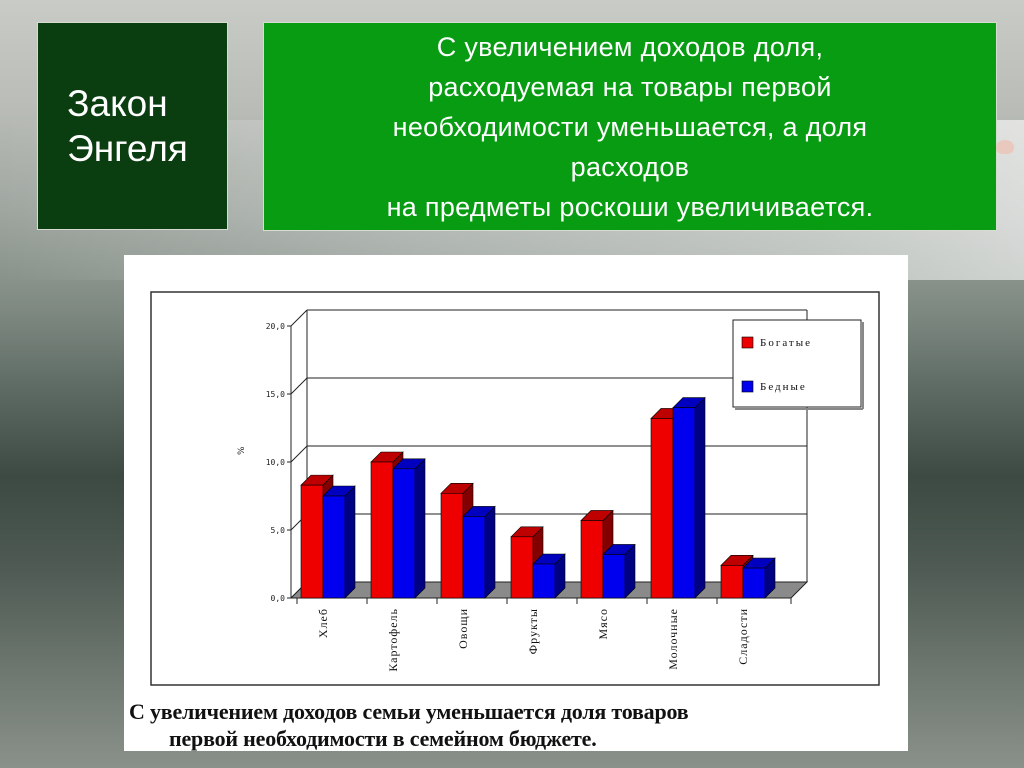 This screenshot has height=768, width=1024. What do you see at coordinates (533, 631) in the screenshot?
I see `x-tick-label: Фрукты` at bounding box center [533, 631].